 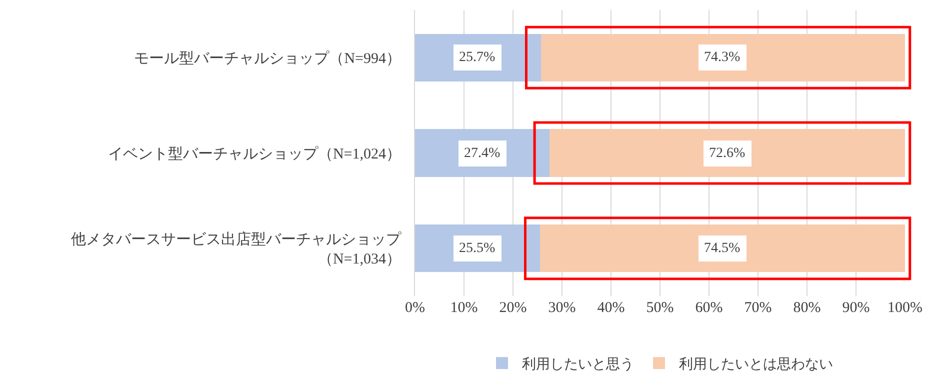 What do you see at coordinates (267, 58) in the screenshot?
I see `y-tick-label: モール型バーチャルショップ（N=994）` at bounding box center [267, 58].